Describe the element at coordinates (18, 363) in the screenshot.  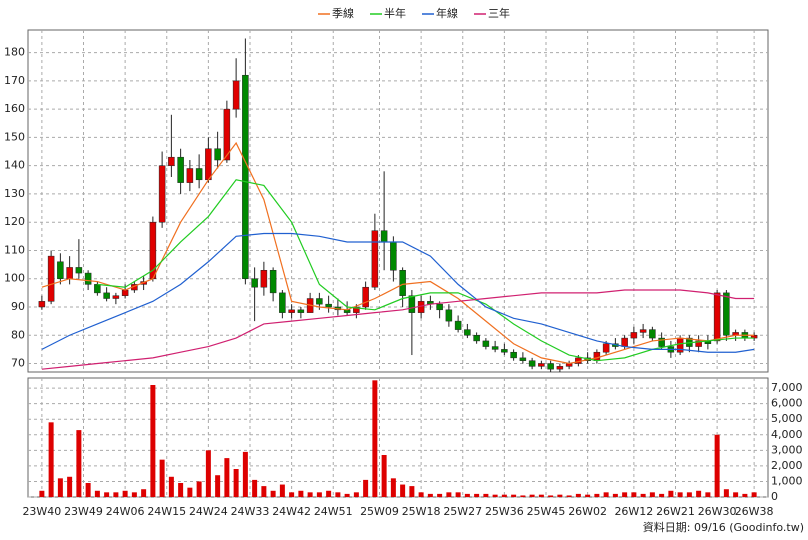
I see `y-tick-label: 70` at that location.